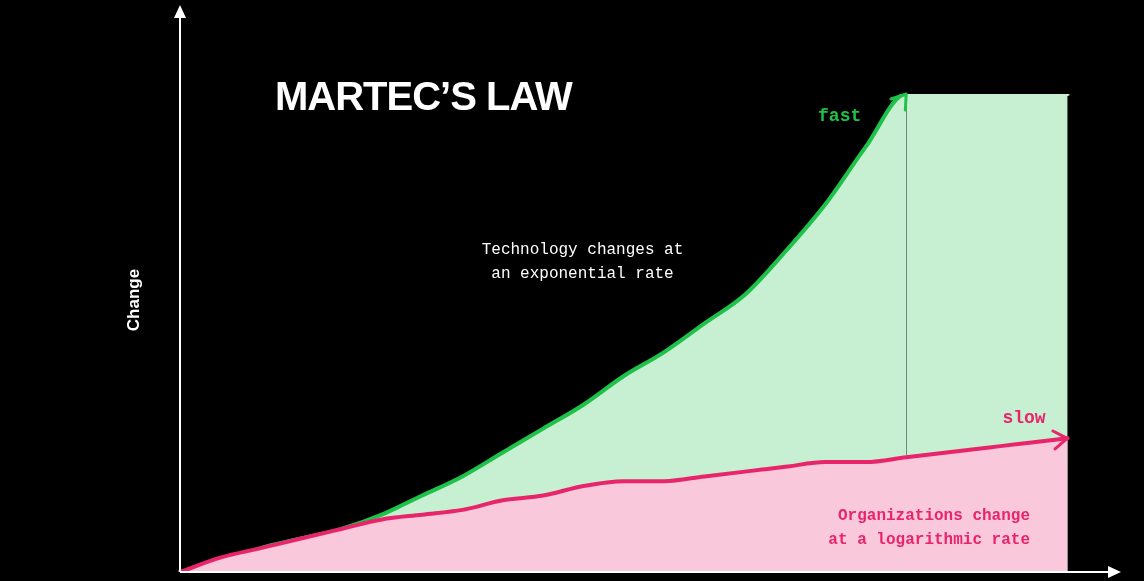  Describe the element at coordinates (1024, 417) in the screenshot. I see `series-label: slow` at that location.